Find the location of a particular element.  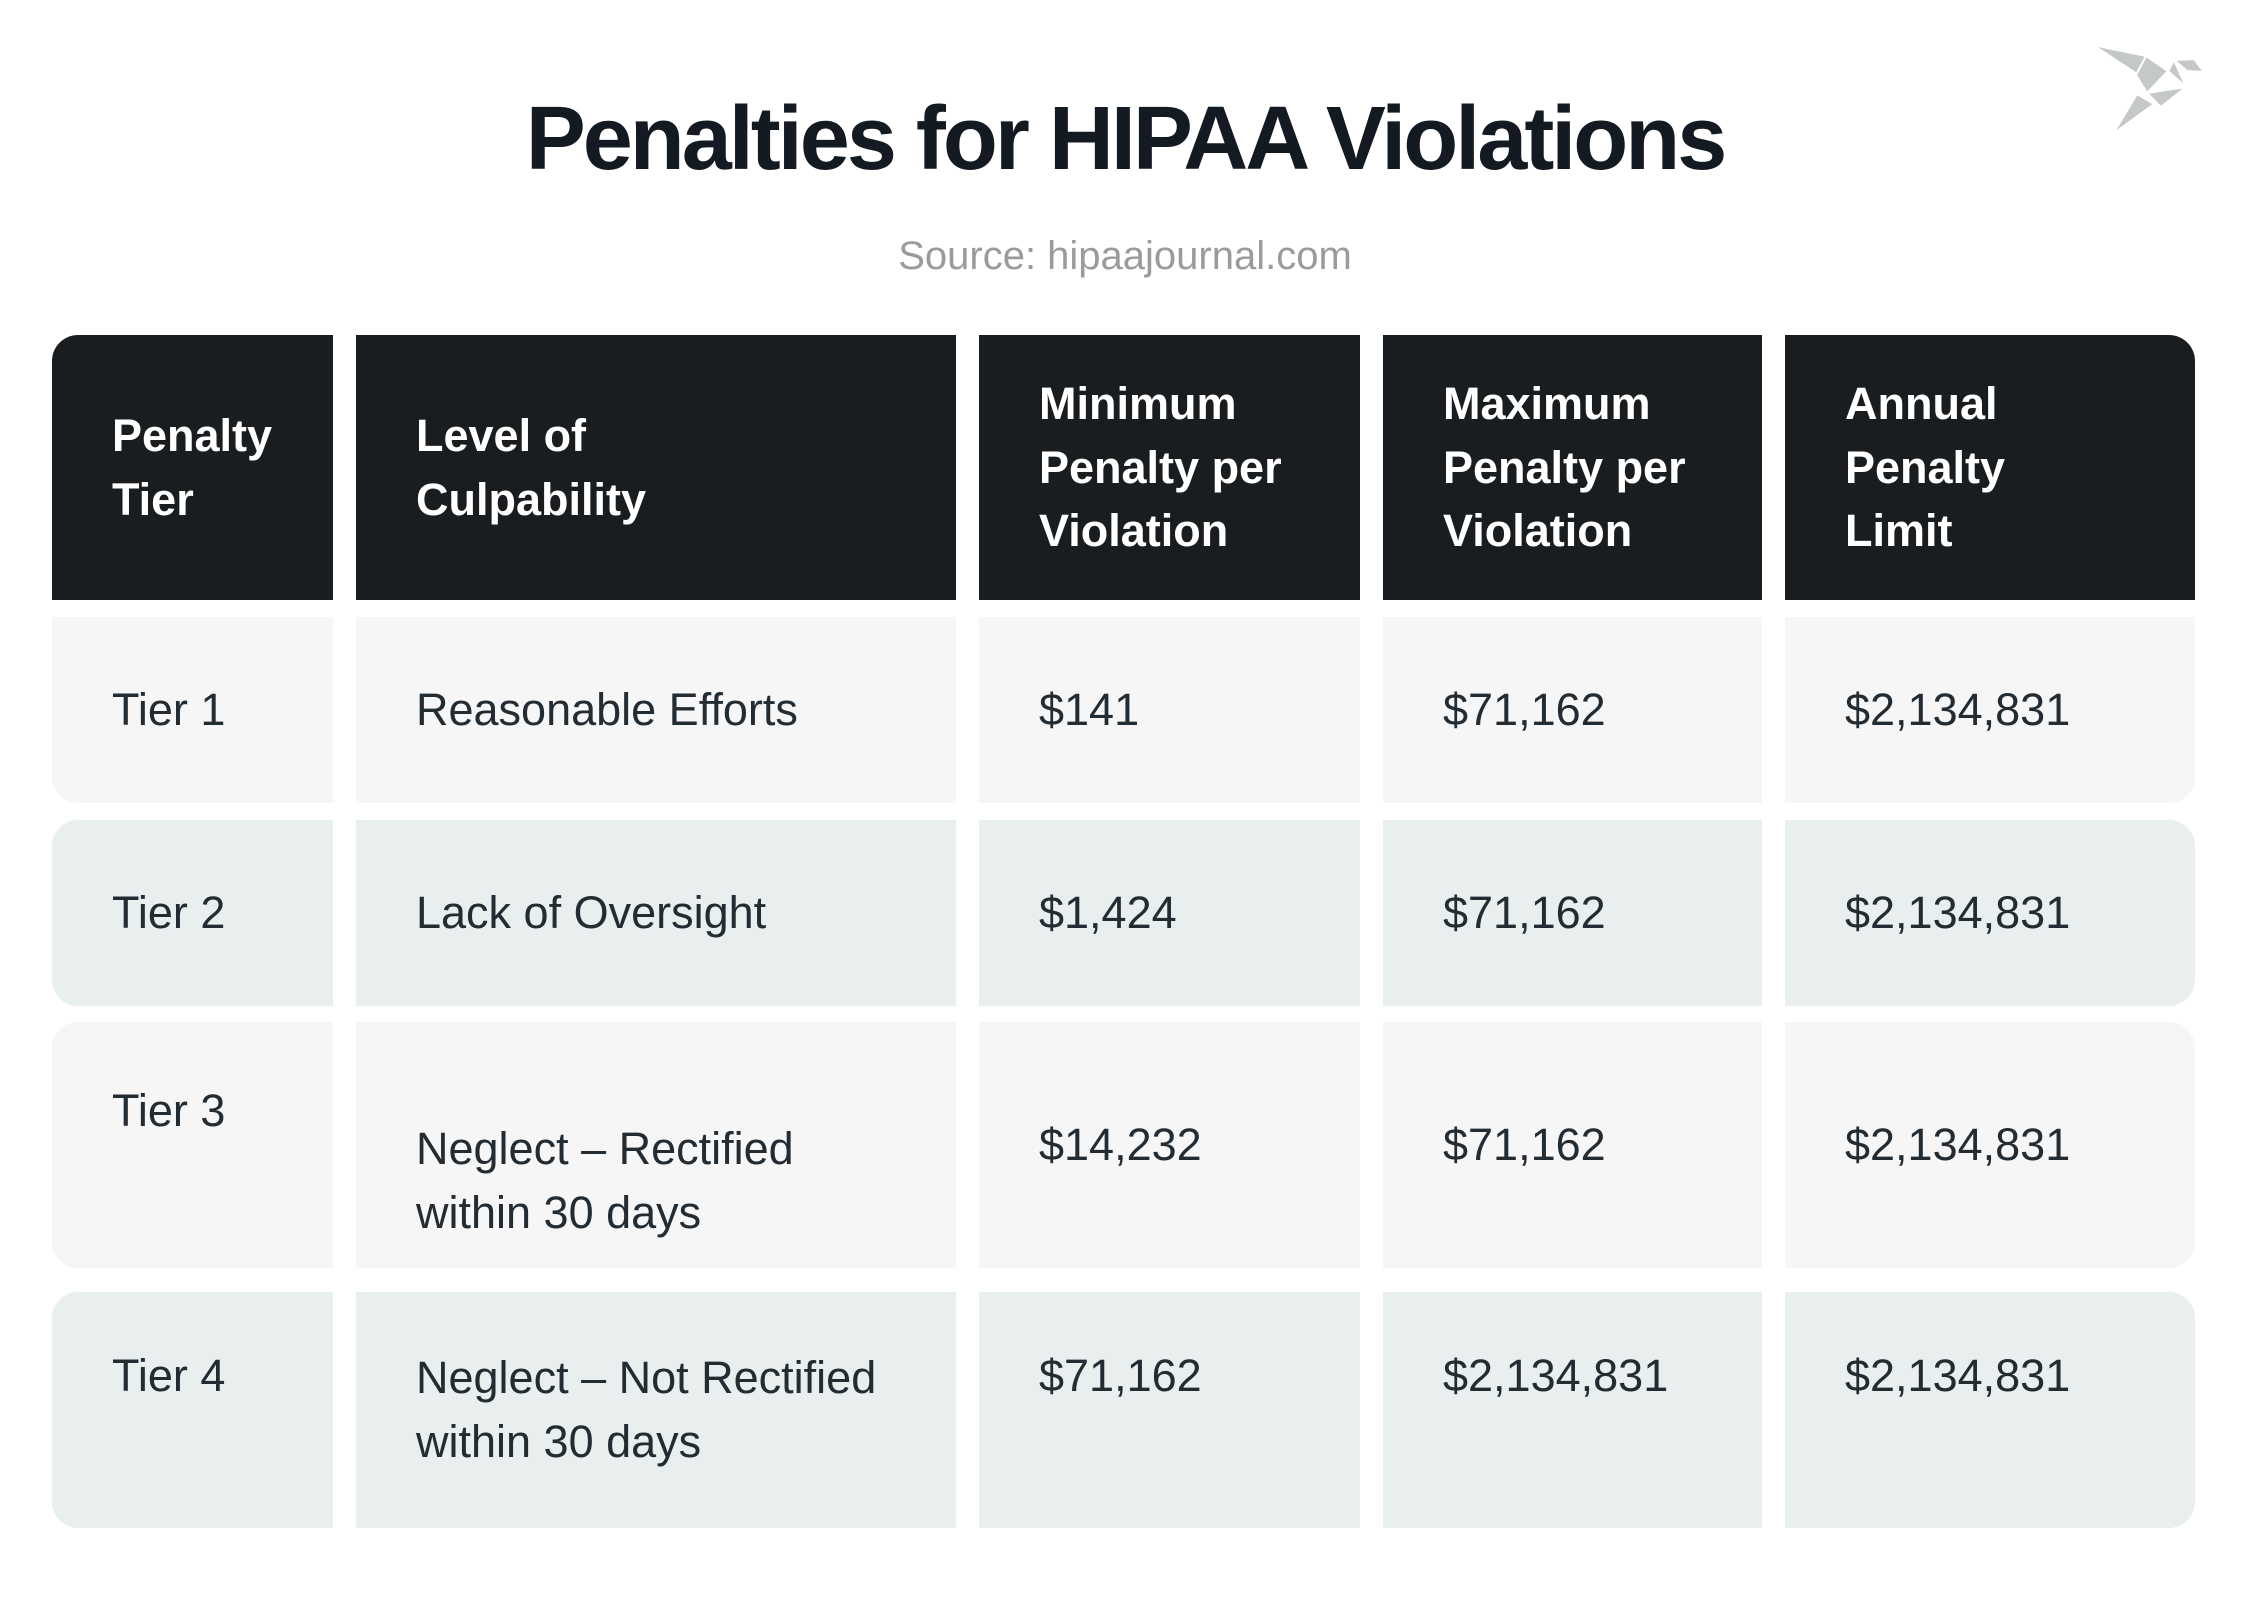

tier-cell: Tier 2 is located at coordinates (192, 913).